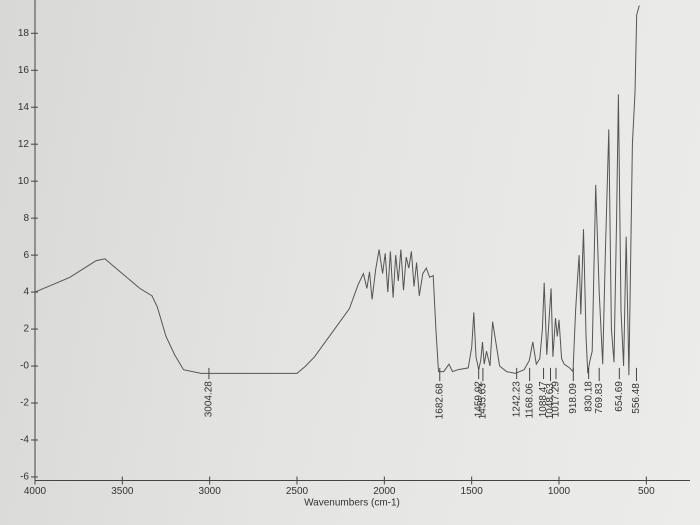  I want to click on y-tick-label: 8, so click(26, 218).